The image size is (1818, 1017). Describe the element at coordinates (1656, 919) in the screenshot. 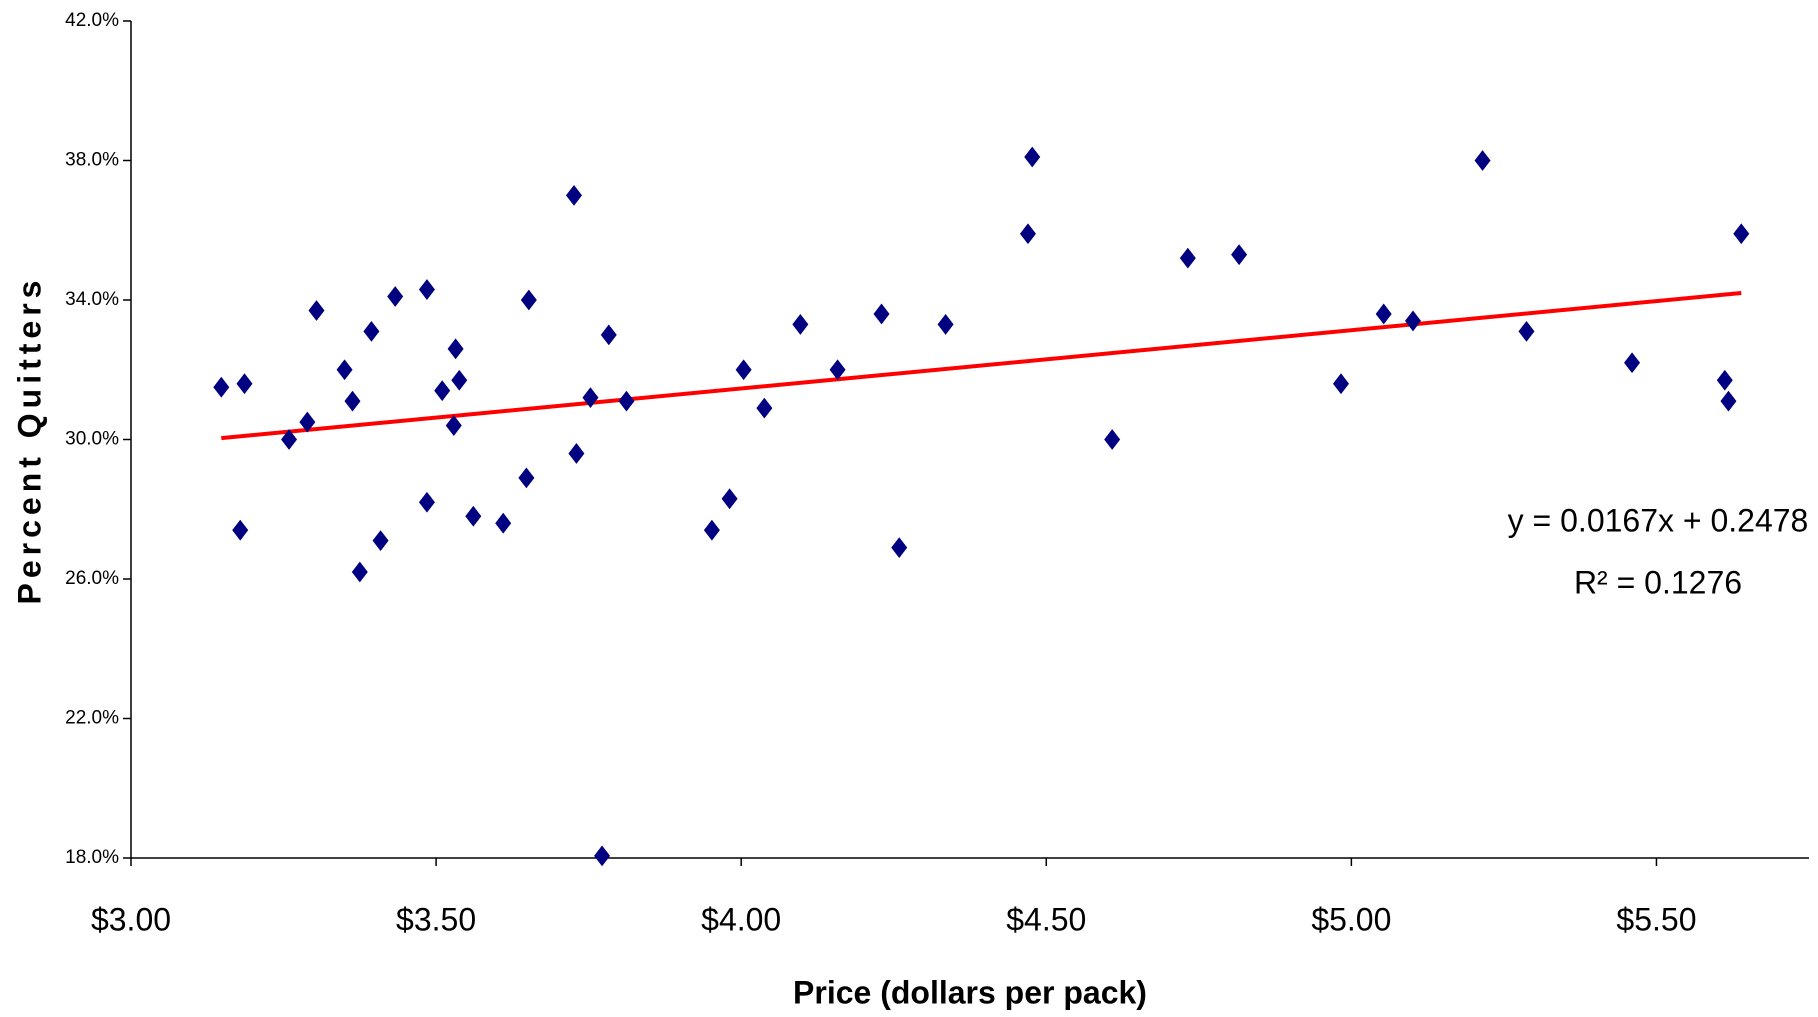

I see `x-tick-label: $5.50` at that location.